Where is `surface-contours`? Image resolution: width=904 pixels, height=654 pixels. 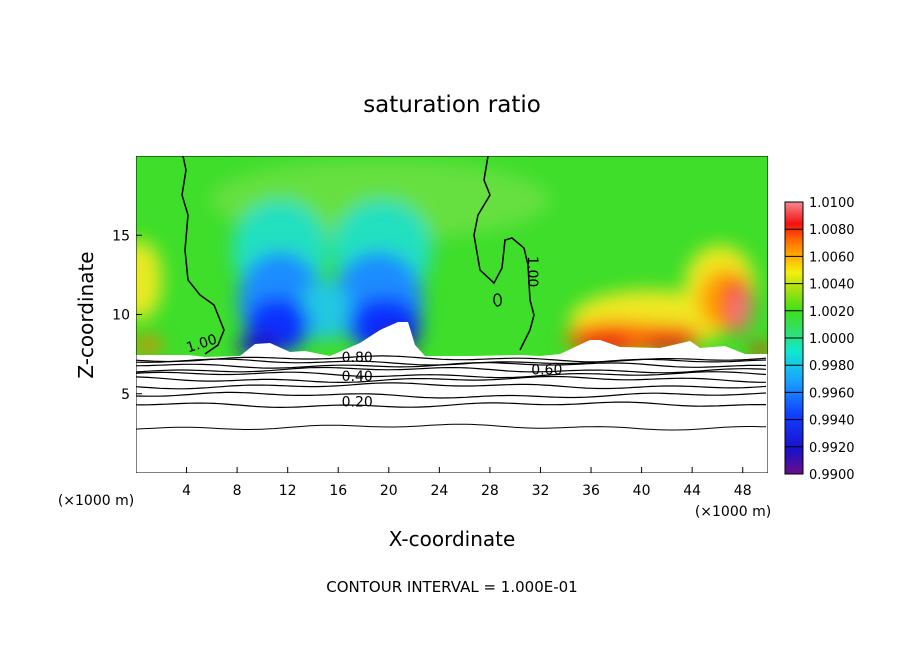 surface-contours is located at coordinates (451, 393).